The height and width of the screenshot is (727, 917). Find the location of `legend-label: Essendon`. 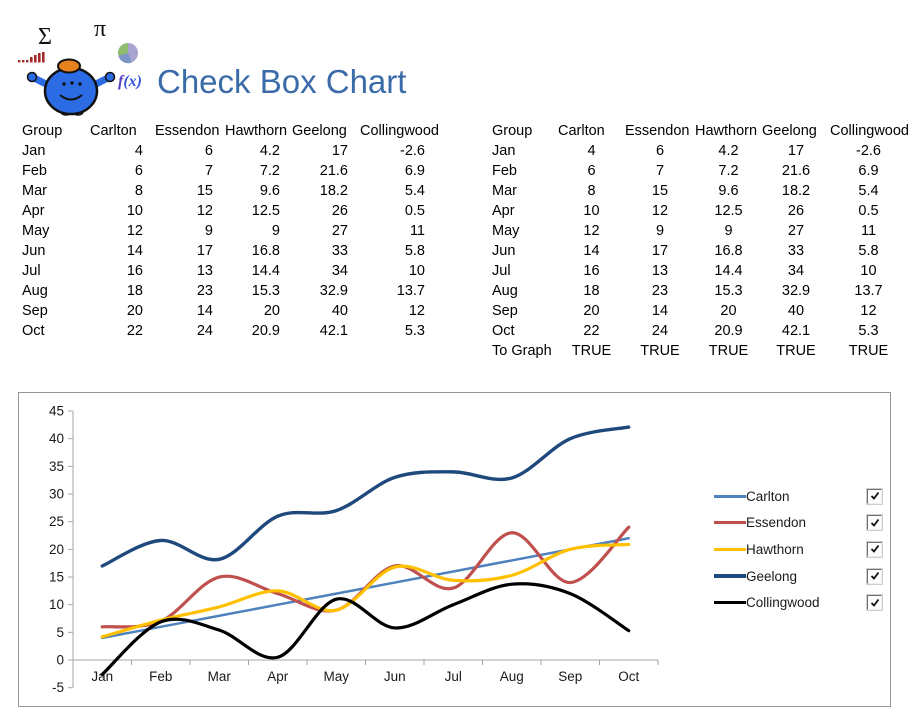

legend-label: Essendon is located at coordinates (776, 523).